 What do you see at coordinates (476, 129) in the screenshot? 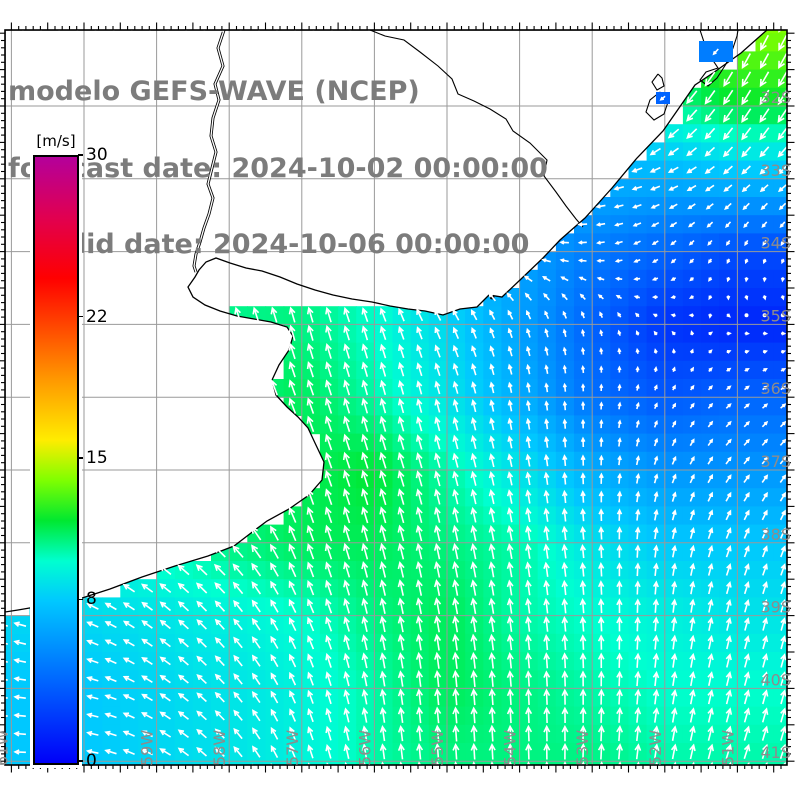
I see `country-border` at bounding box center [476, 129].